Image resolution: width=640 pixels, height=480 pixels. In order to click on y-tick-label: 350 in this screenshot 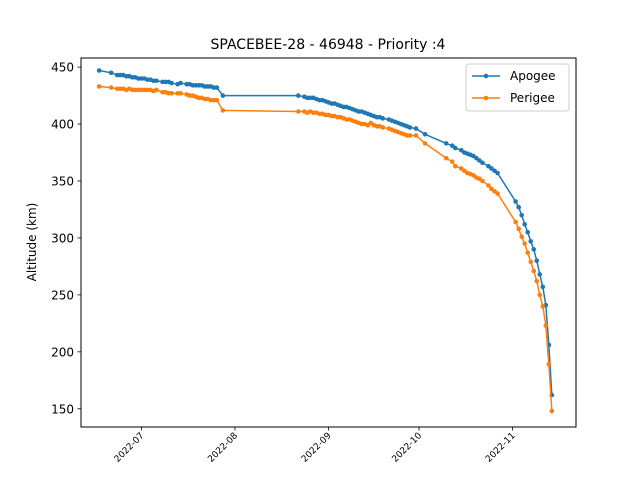, I will do `click(62, 182)`.